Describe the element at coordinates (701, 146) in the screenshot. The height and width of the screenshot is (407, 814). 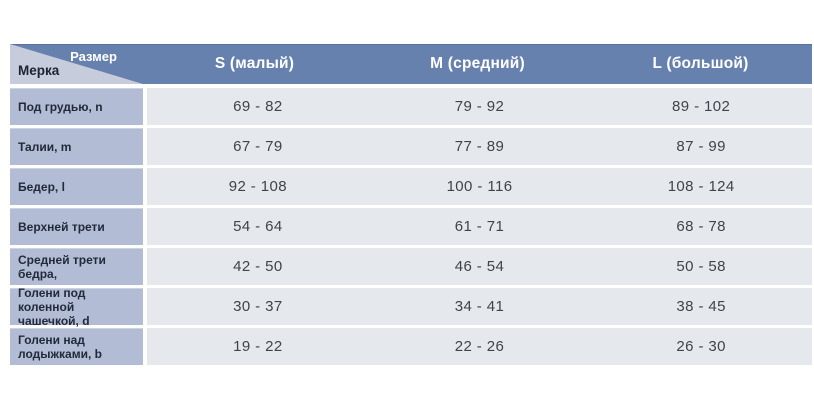
I see `cell-value: 87 - 99` at that location.